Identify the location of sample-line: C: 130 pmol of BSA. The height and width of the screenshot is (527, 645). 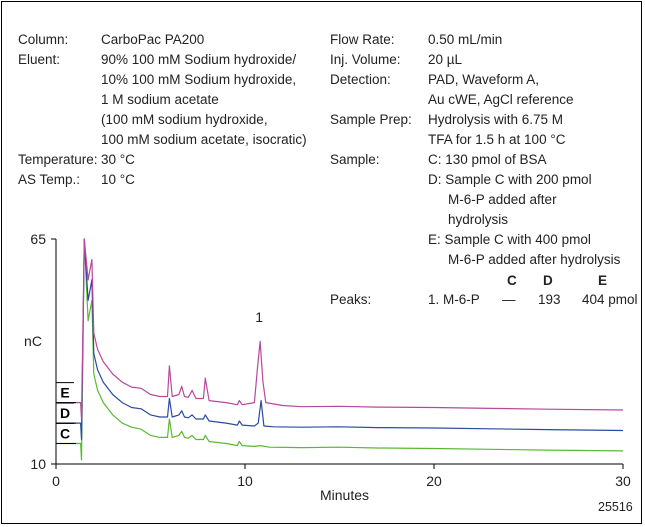
(487, 159).